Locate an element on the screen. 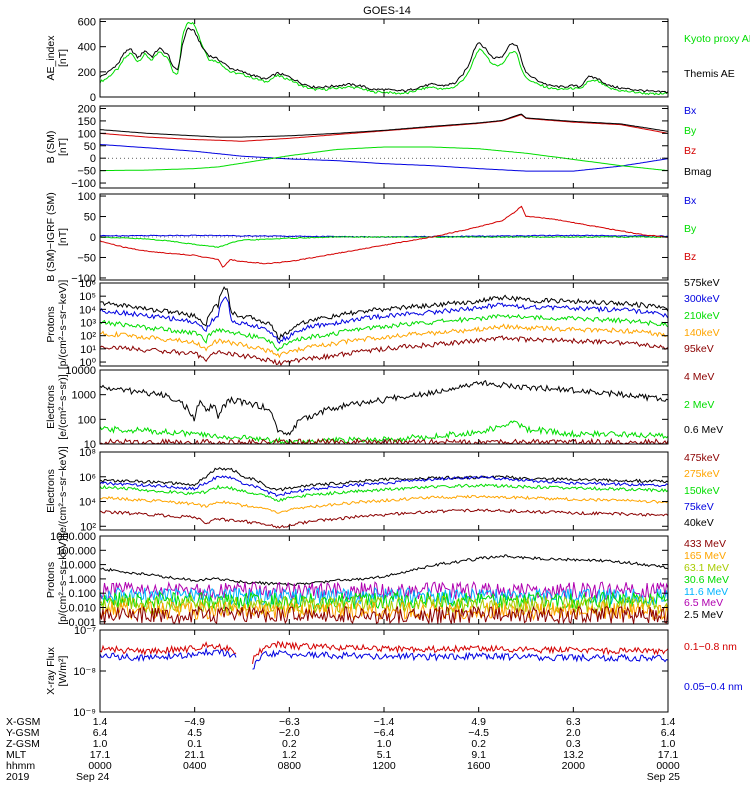 The height and width of the screenshot is (800, 750). legend-entry: 63.1 MeV is located at coordinates (706, 568).